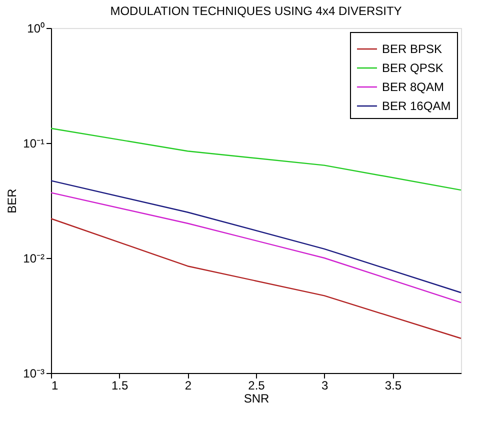 The height and width of the screenshot is (421, 500). What do you see at coordinates (188, 385) in the screenshot?
I see `x-tick-label: 2` at bounding box center [188, 385].